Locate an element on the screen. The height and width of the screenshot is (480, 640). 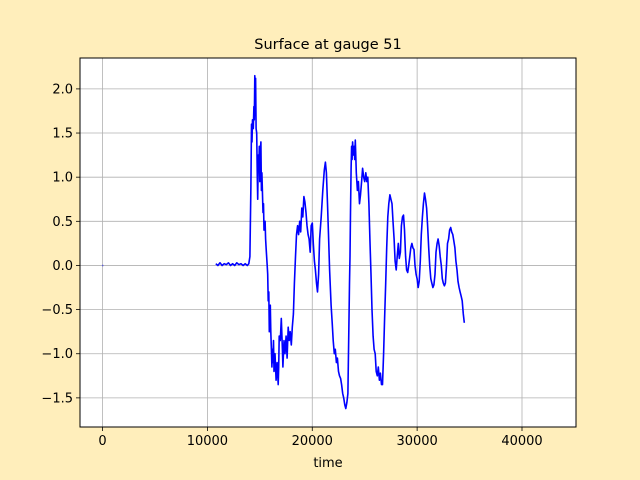
y-tick-label: −1.5 is located at coordinates (57, 398).